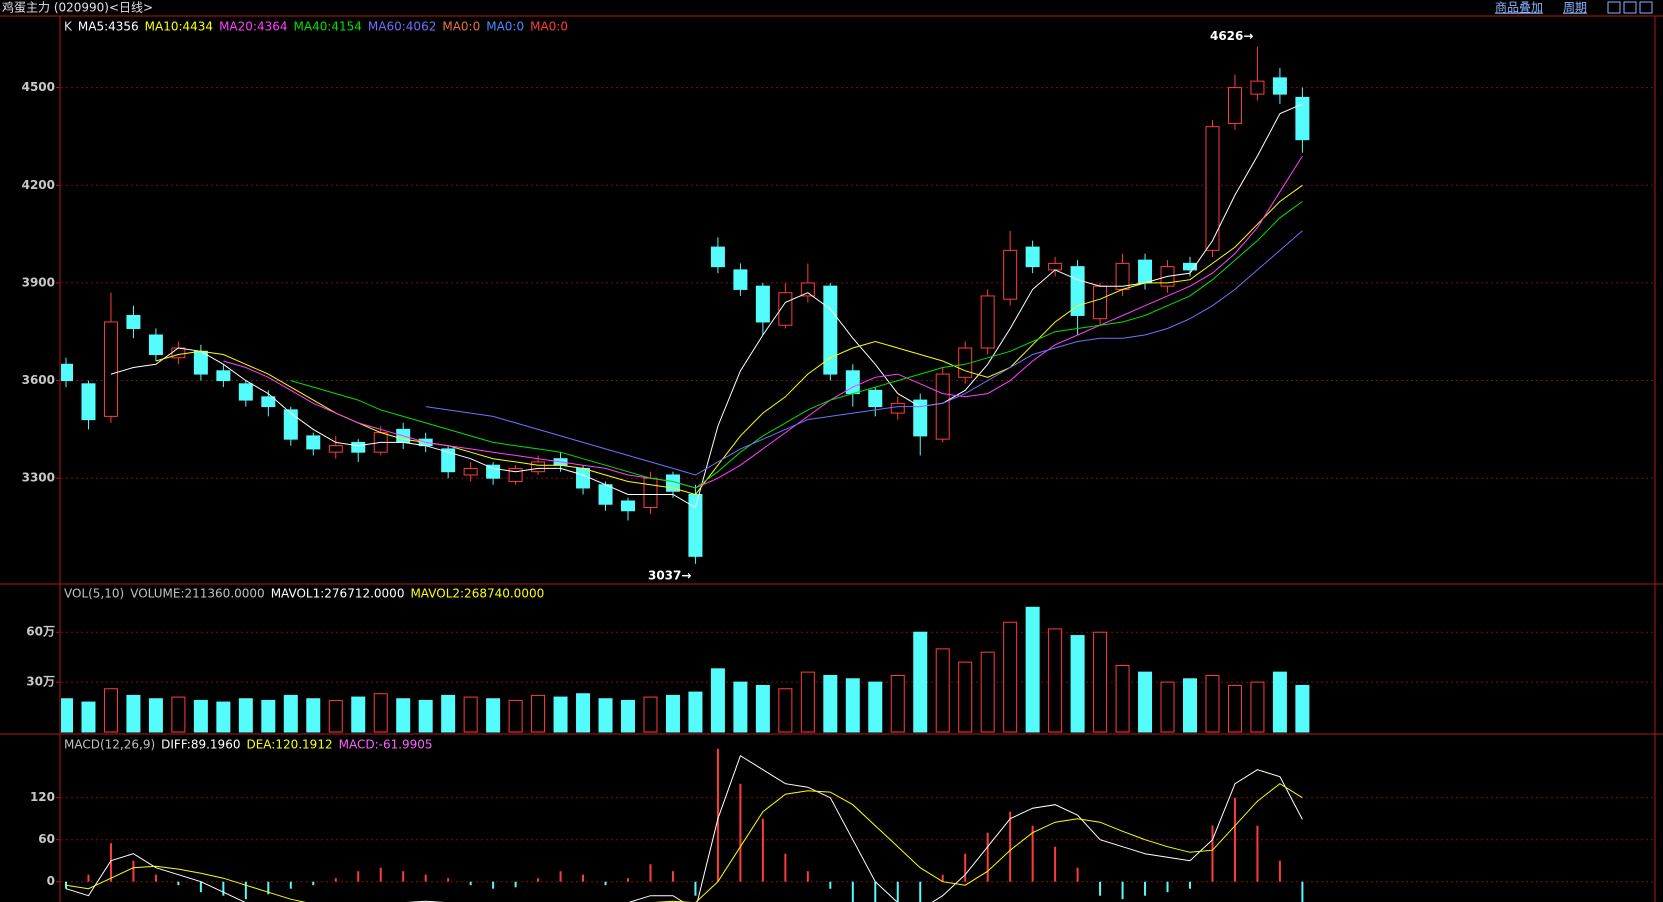 The width and height of the screenshot is (1663, 902). I want to click on period-link: 周期, so click(1575, 8).